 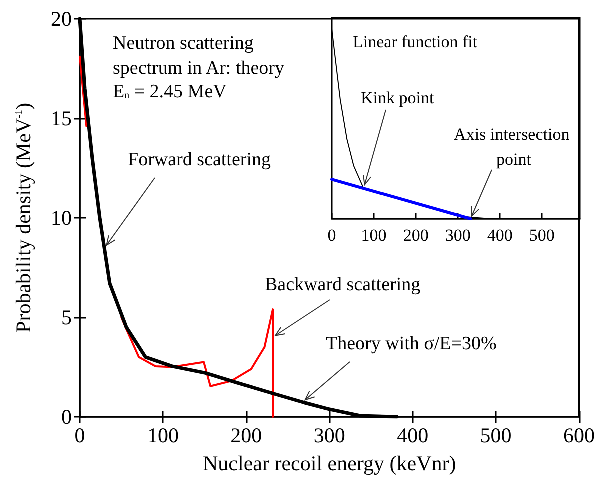 I want to click on annotation: Linear function fit, so click(x=415, y=42).